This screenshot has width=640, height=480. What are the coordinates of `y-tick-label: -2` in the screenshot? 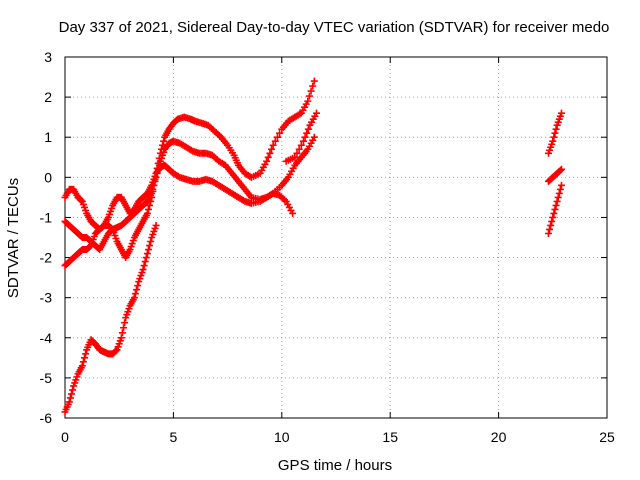 It's located at (46, 258).